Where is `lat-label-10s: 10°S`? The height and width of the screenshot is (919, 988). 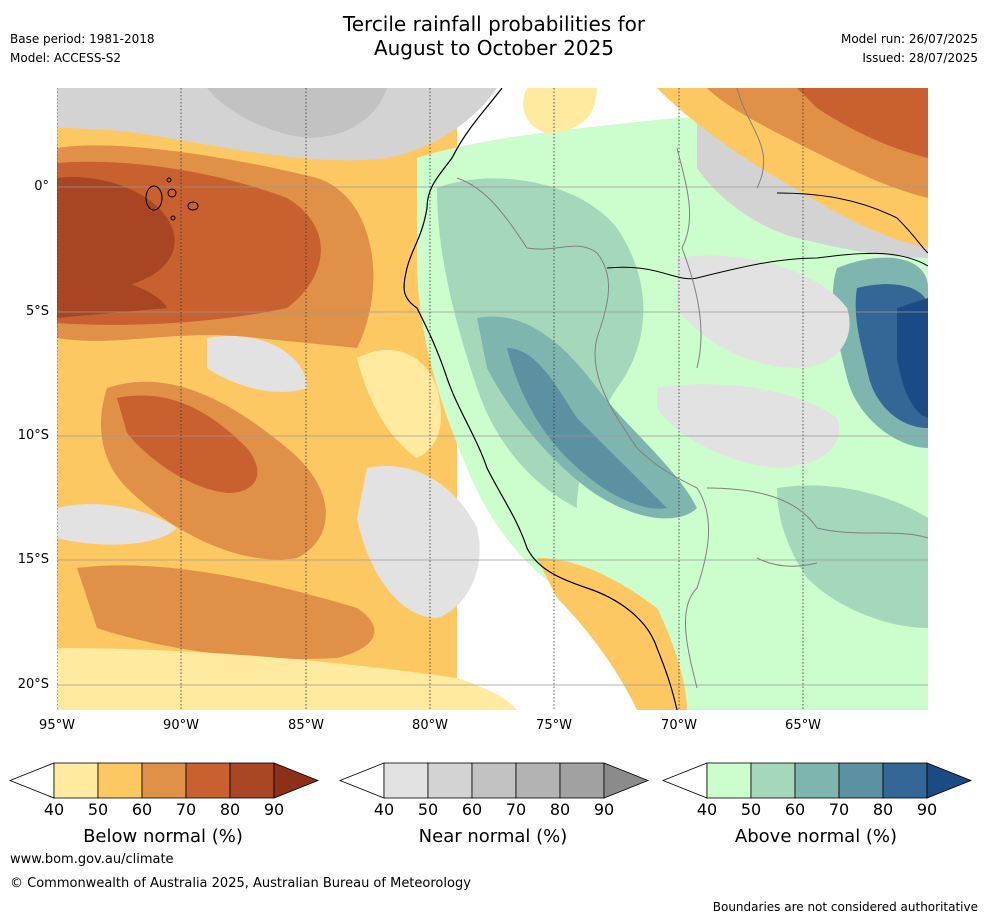
lat-label-10s: 10°S is located at coordinates (33, 435).